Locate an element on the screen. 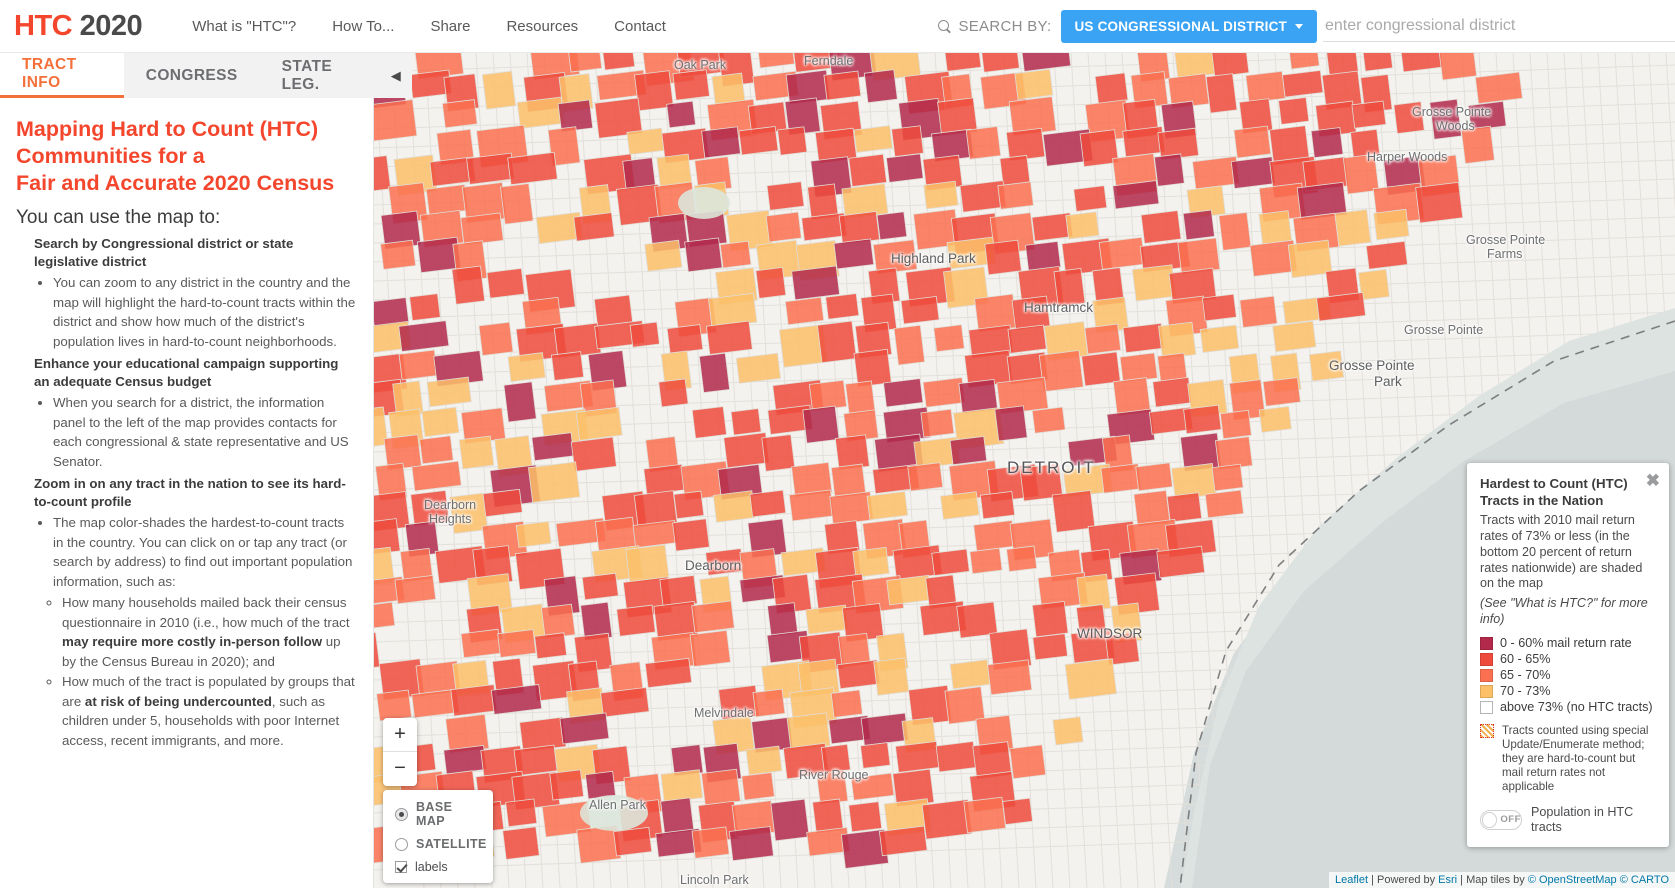 Image resolution: width=1675 pixels, height=888 pixels. search-scope-dropdown: US CONGRESSIONAL DISTRICT is located at coordinates (1189, 26).